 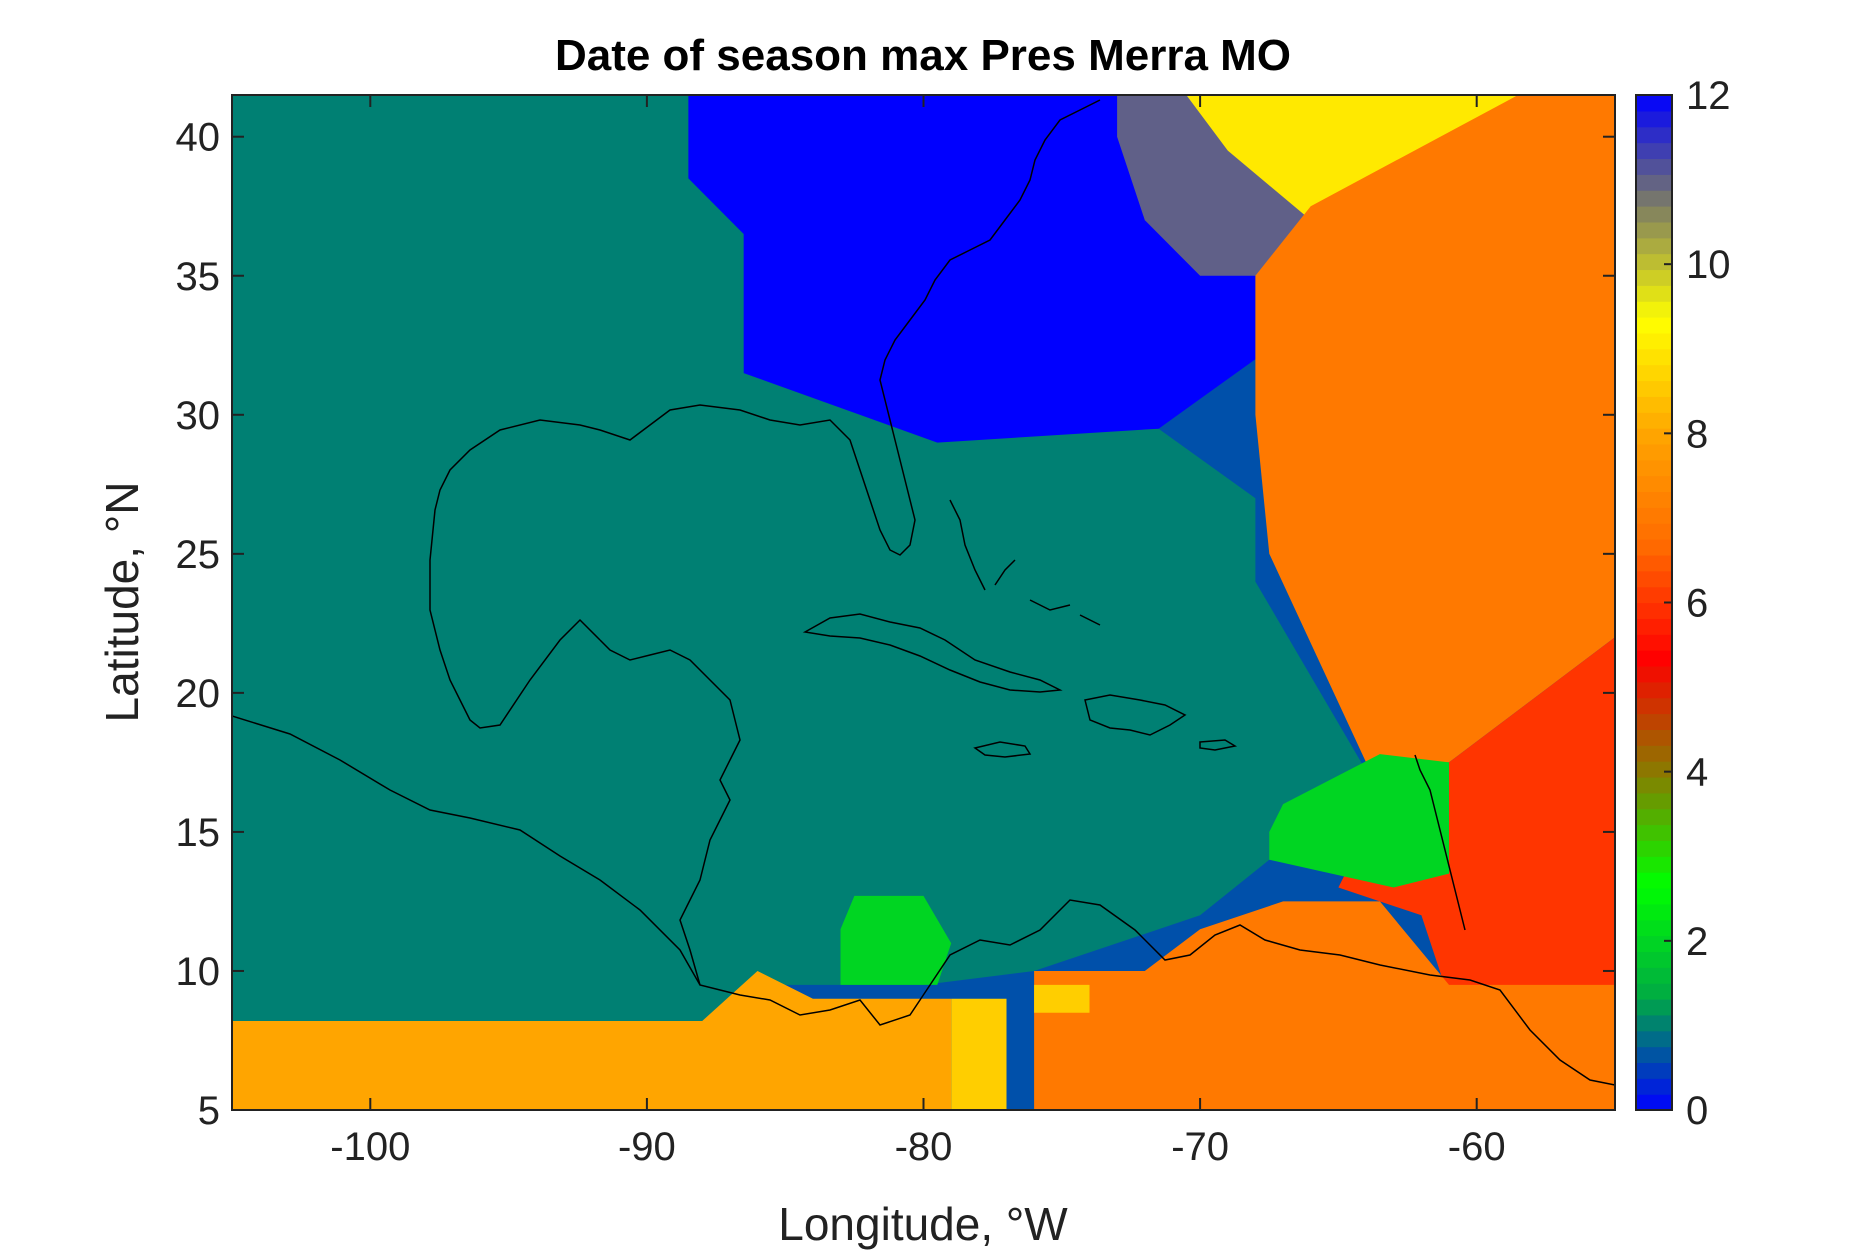 What do you see at coordinates (923, 55) in the screenshot?
I see `chart-title: Date of season max Pres Merra MO` at bounding box center [923, 55].